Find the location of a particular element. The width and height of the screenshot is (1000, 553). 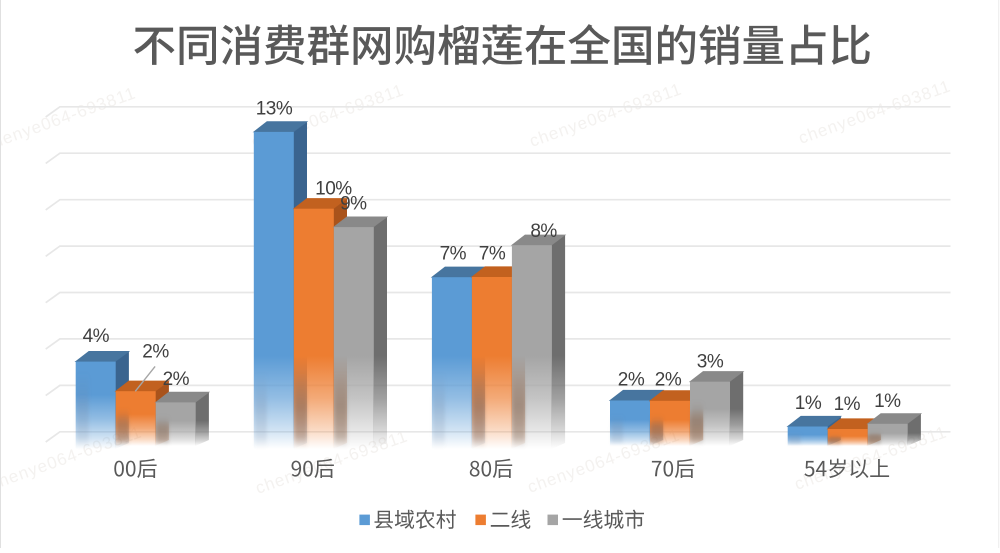

svg-text: 9% is located at coordinates (353, 204).